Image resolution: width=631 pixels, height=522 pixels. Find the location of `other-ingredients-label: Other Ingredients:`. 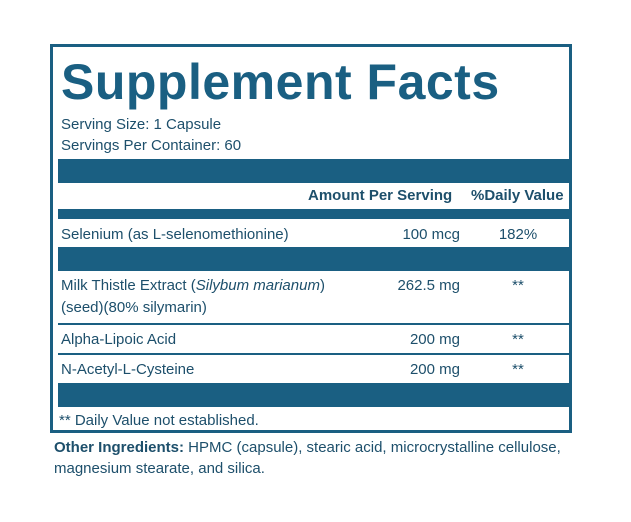

other-ingredients-label: Other Ingredients: is located at coordinates (119, 447).